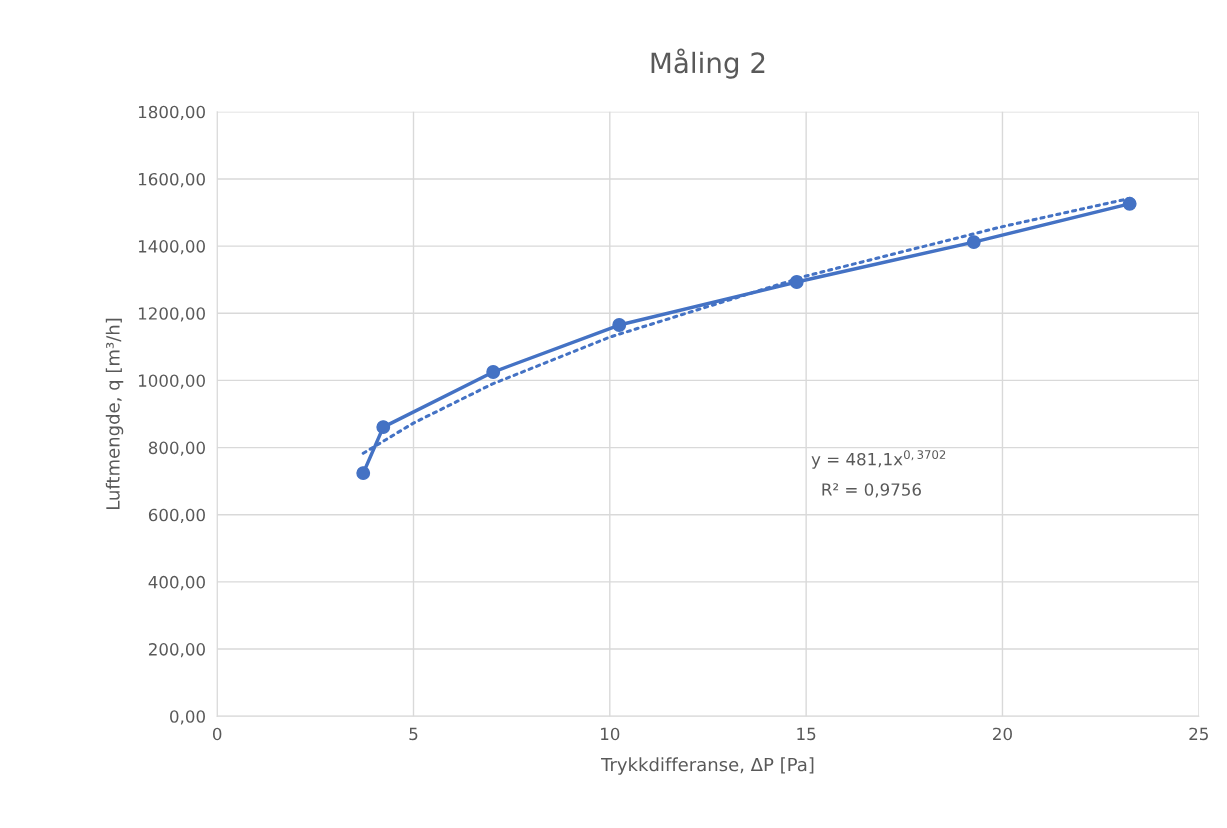 The height and width of the screenshot is (828, 1227). Describe the element at coordinates (171, 314) in the screenshot. I see `y-tick-label: 1200,00` at that location.